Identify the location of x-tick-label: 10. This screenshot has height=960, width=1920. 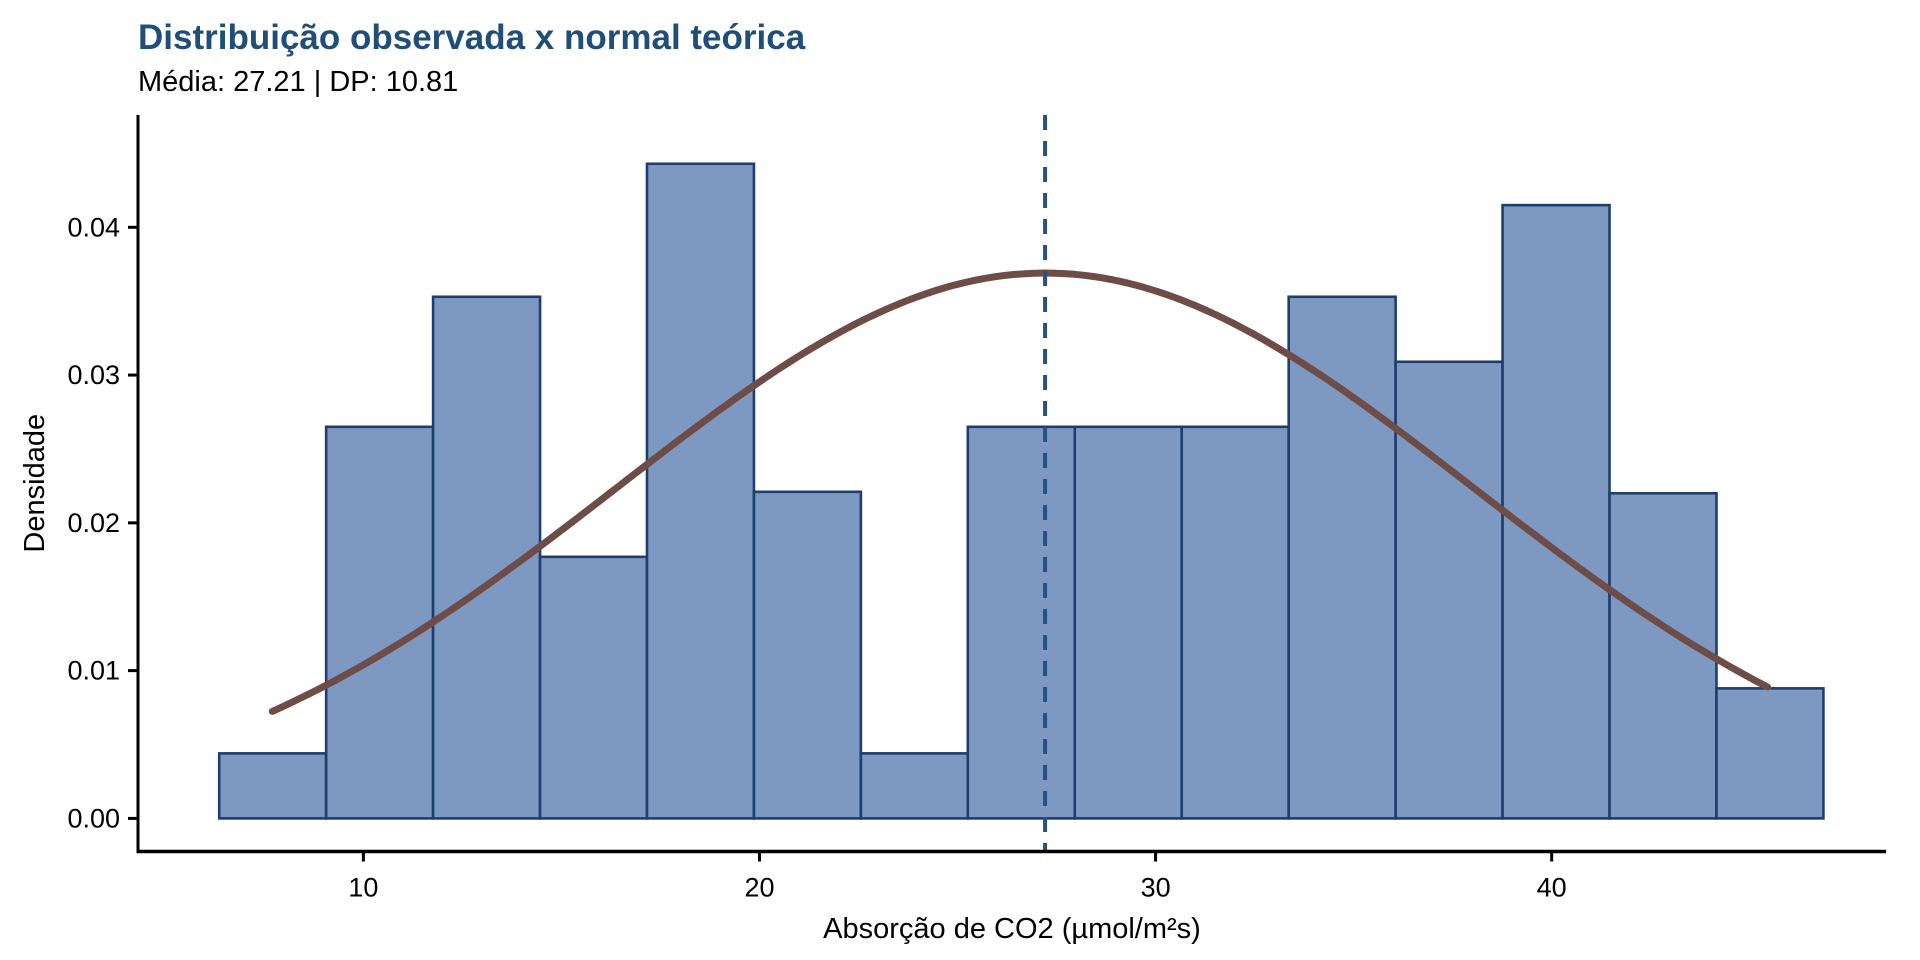
(363, 888).